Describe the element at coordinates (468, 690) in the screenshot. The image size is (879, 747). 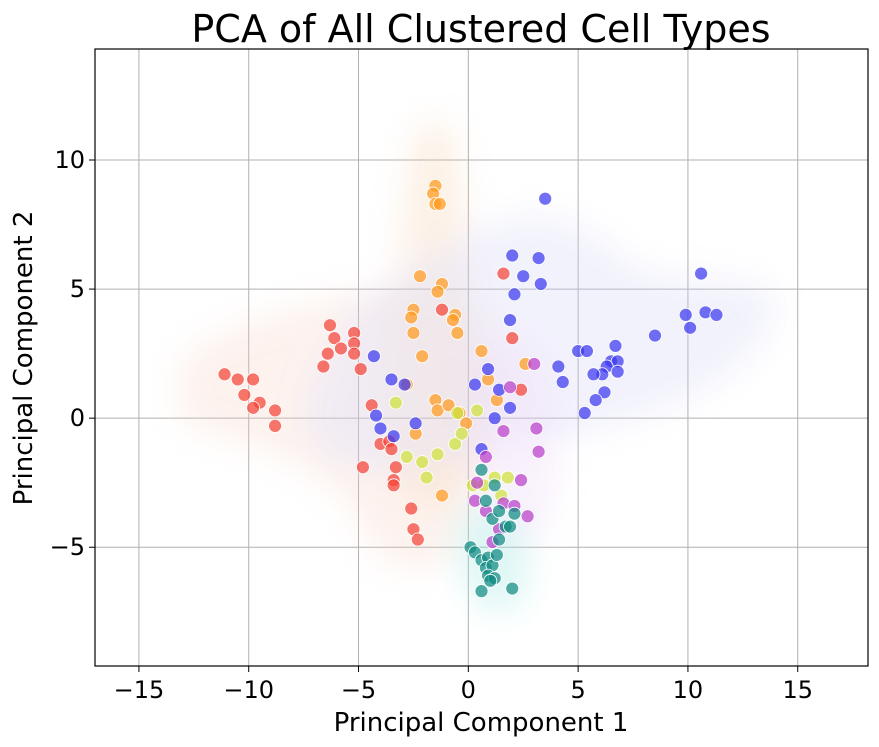
I see `x-tick-label: 0` at that location.